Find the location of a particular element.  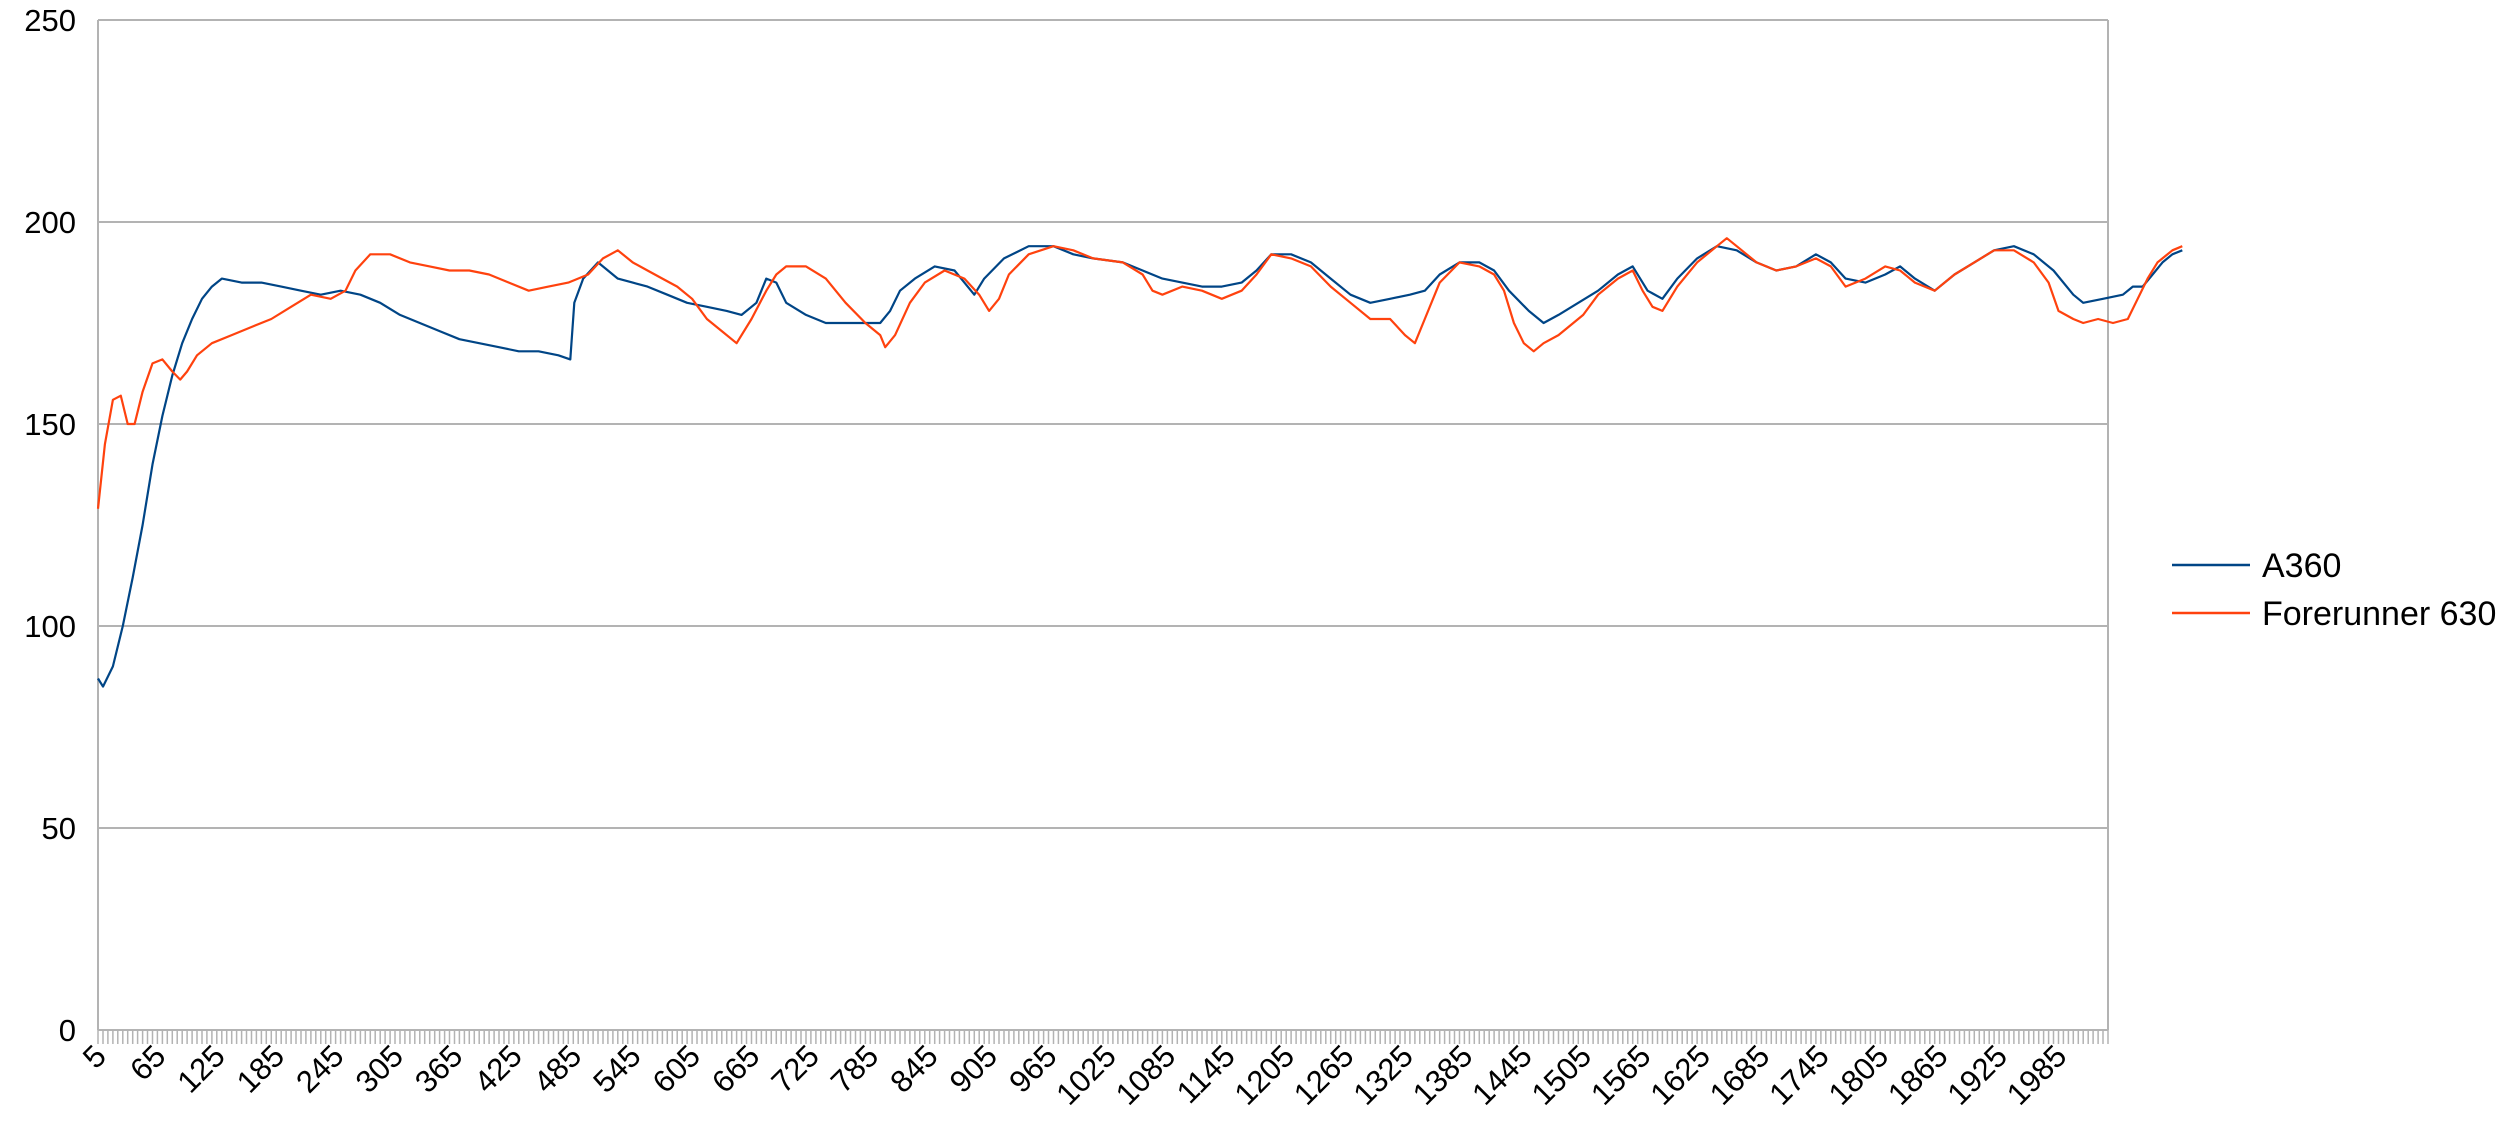

y-tick-label-5: 250 is located at coordinates (50, 20).